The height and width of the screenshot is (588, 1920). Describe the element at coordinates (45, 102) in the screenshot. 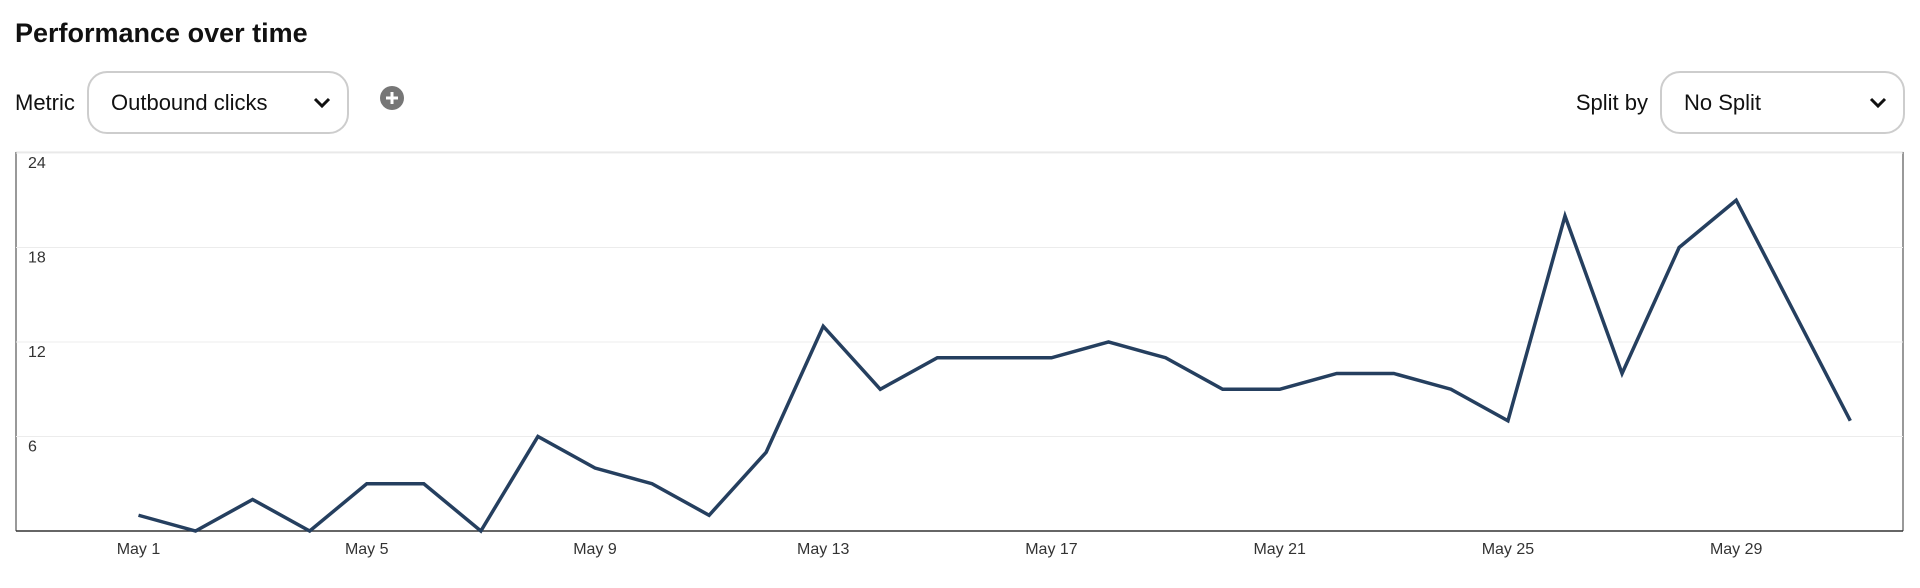

I see `metric-label: Metric` at that location.